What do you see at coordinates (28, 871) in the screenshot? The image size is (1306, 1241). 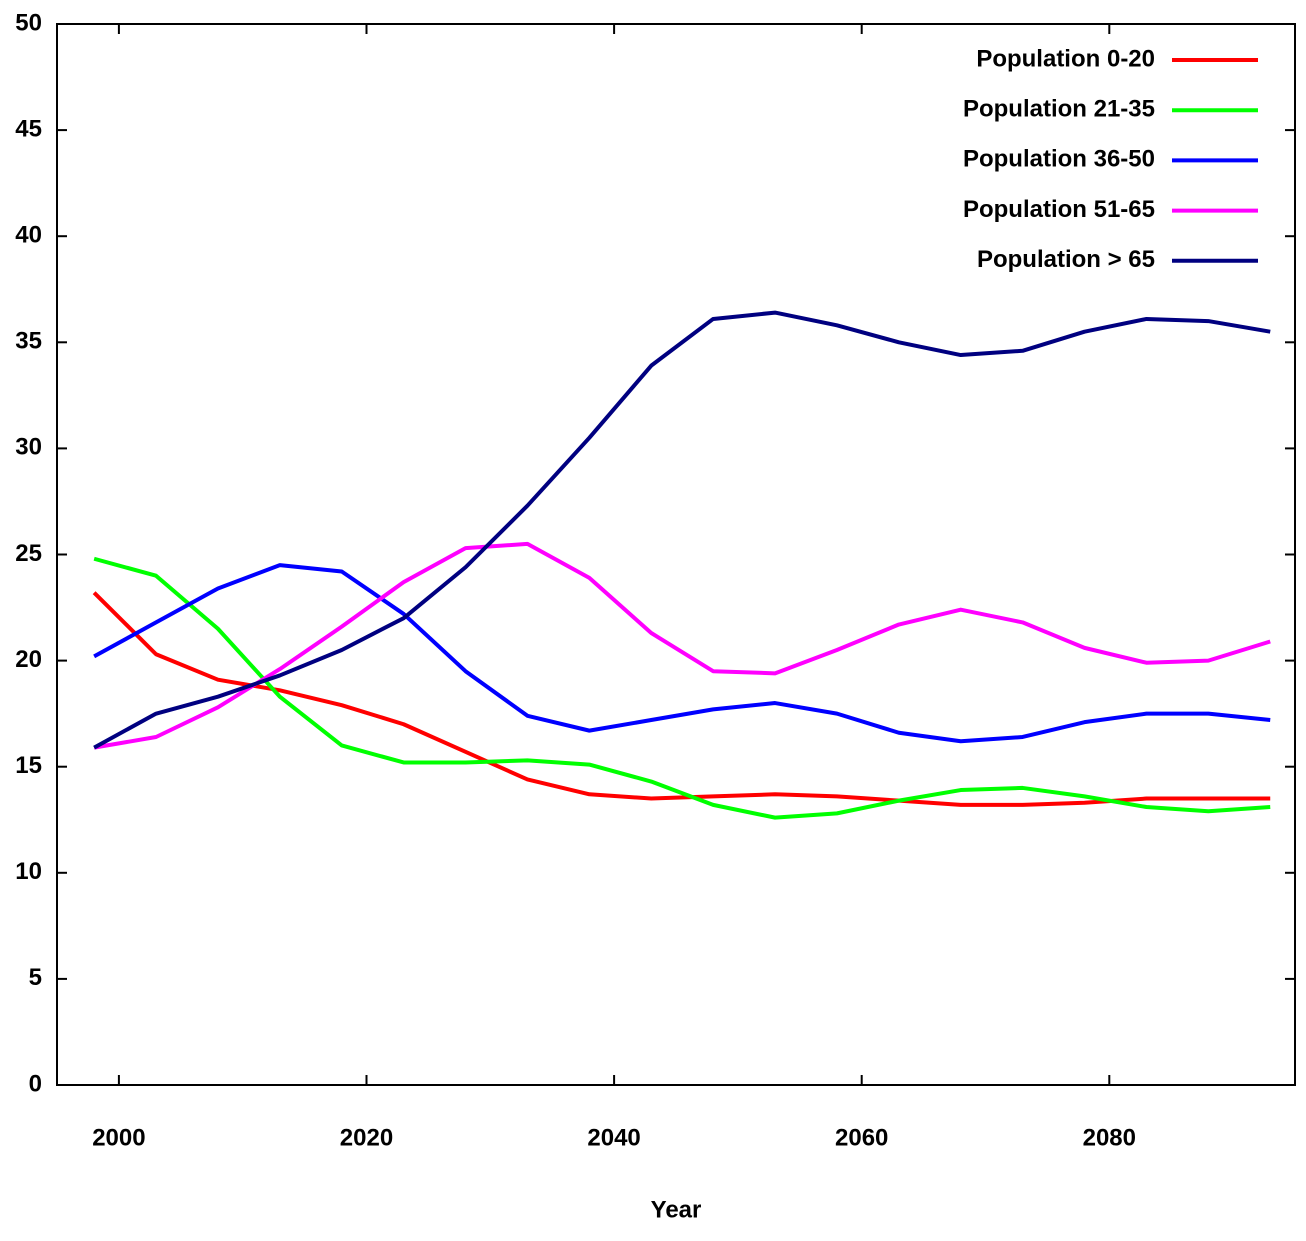 I see `y-tick-label: 10` at bounding box center [28, 871].